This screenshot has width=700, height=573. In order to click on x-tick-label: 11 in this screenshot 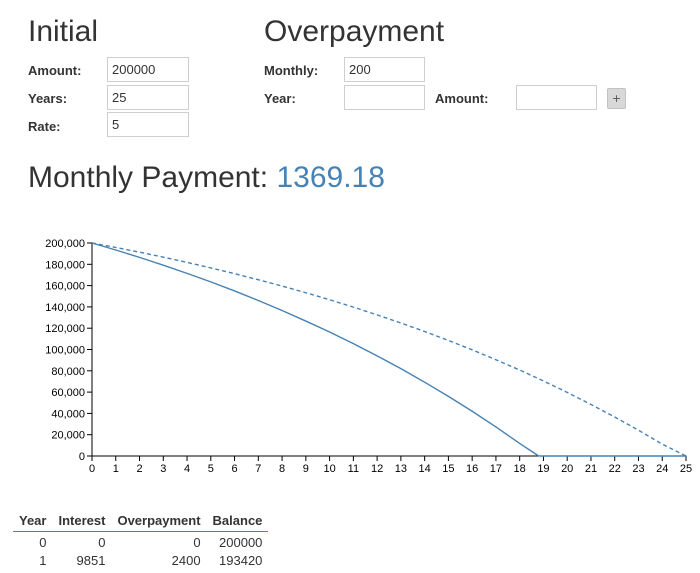, I will do `click(353, 469)`.